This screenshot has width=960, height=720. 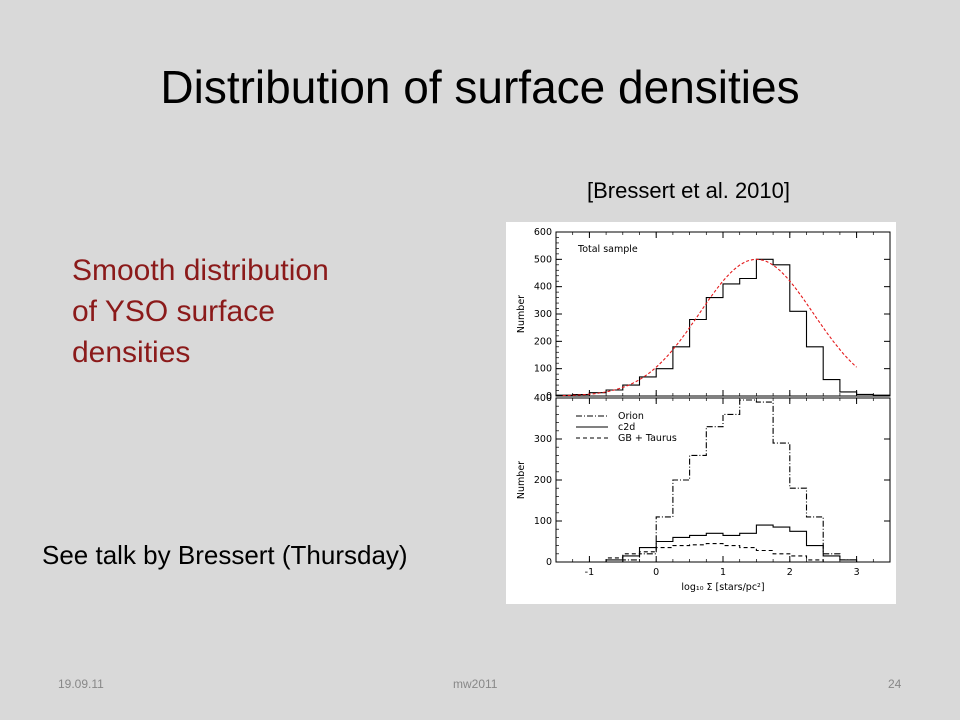 I want to click on xtick-label-2: 2, so click(x=790, y=572).